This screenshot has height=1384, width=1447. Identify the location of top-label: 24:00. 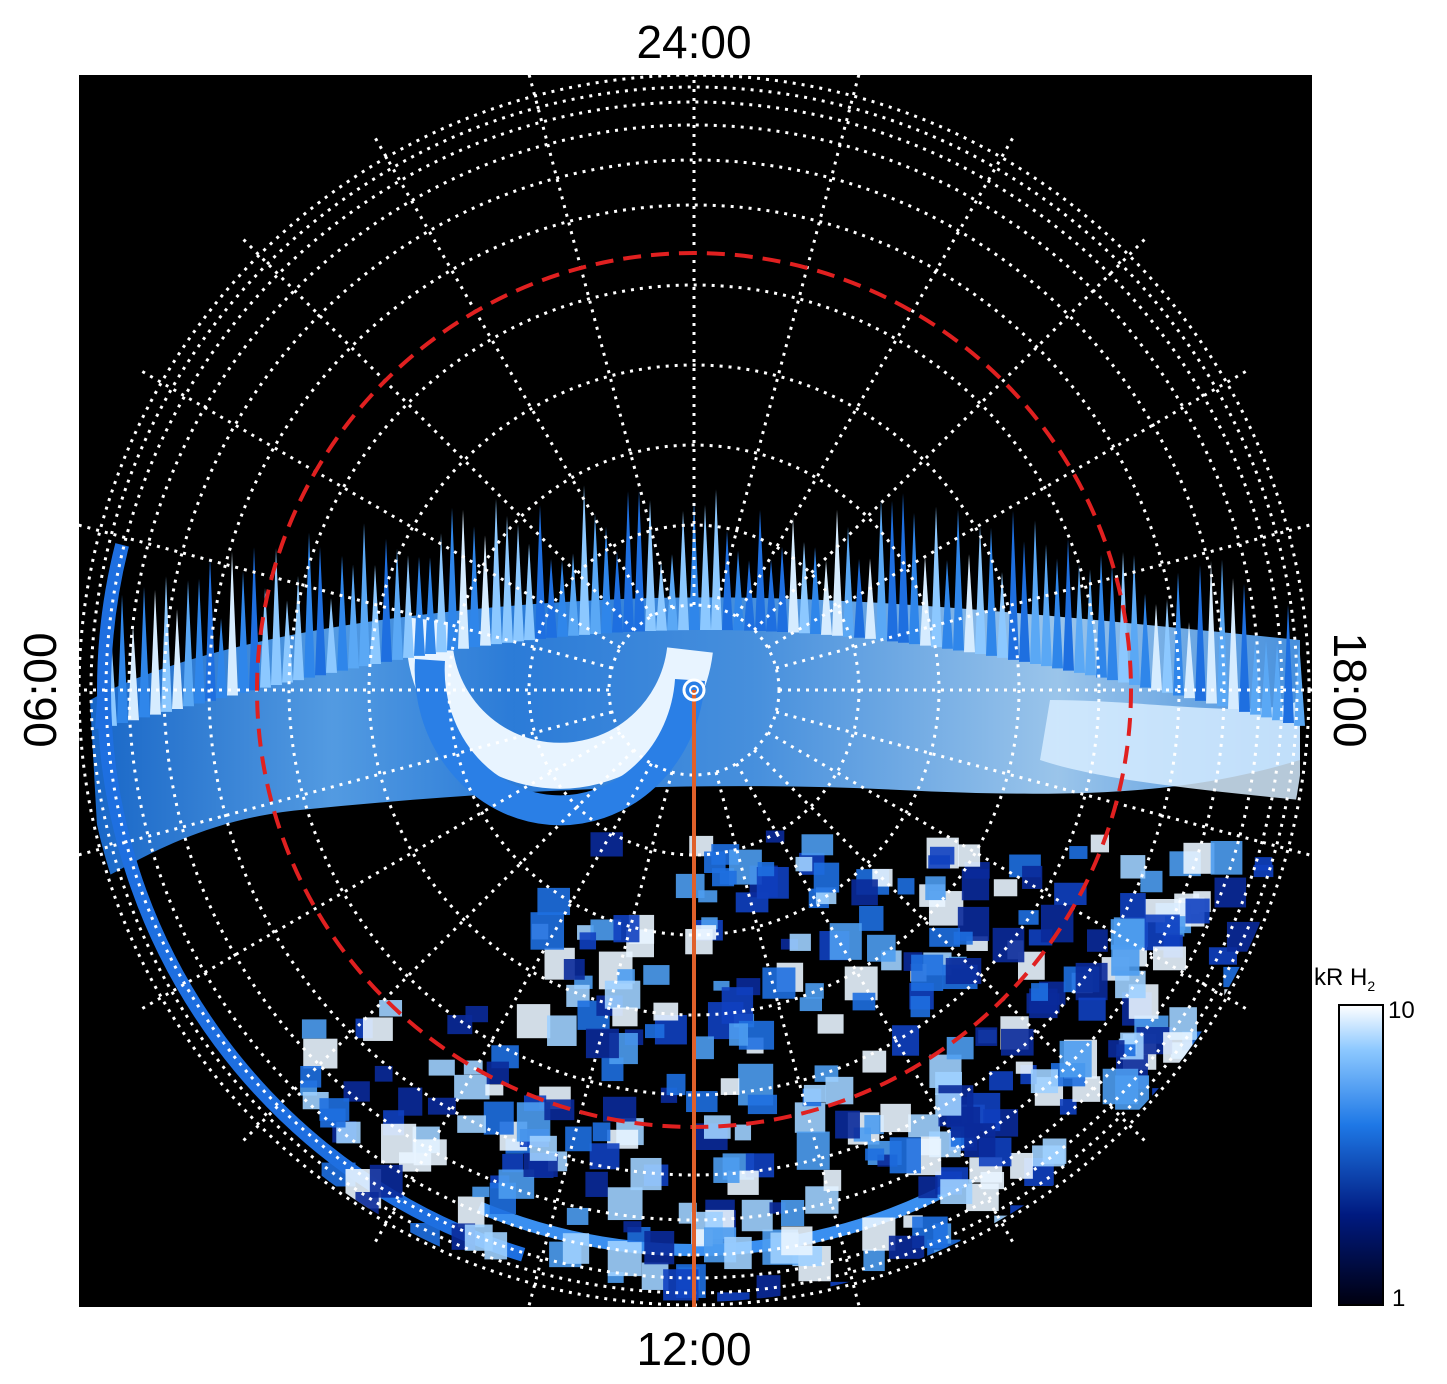
(693, 42).